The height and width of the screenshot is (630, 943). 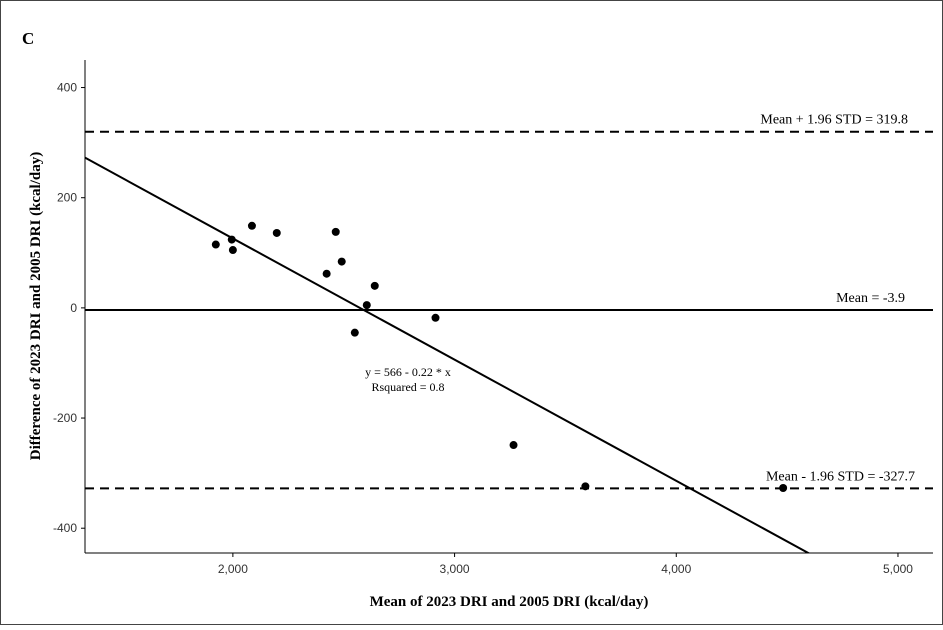 I want to click on regression-equation: y = 566 - 0.22 * x, so click(x=408, y=372).